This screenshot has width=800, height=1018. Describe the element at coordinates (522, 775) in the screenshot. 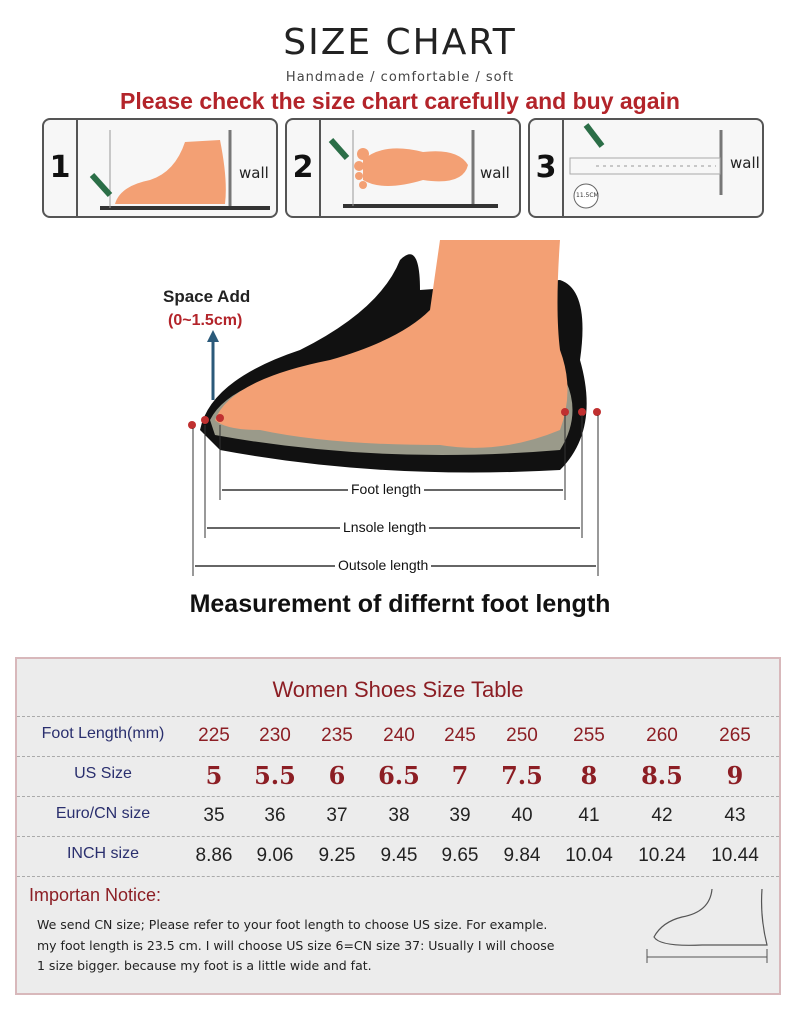

I see `table-cell: 7.5` at that location.